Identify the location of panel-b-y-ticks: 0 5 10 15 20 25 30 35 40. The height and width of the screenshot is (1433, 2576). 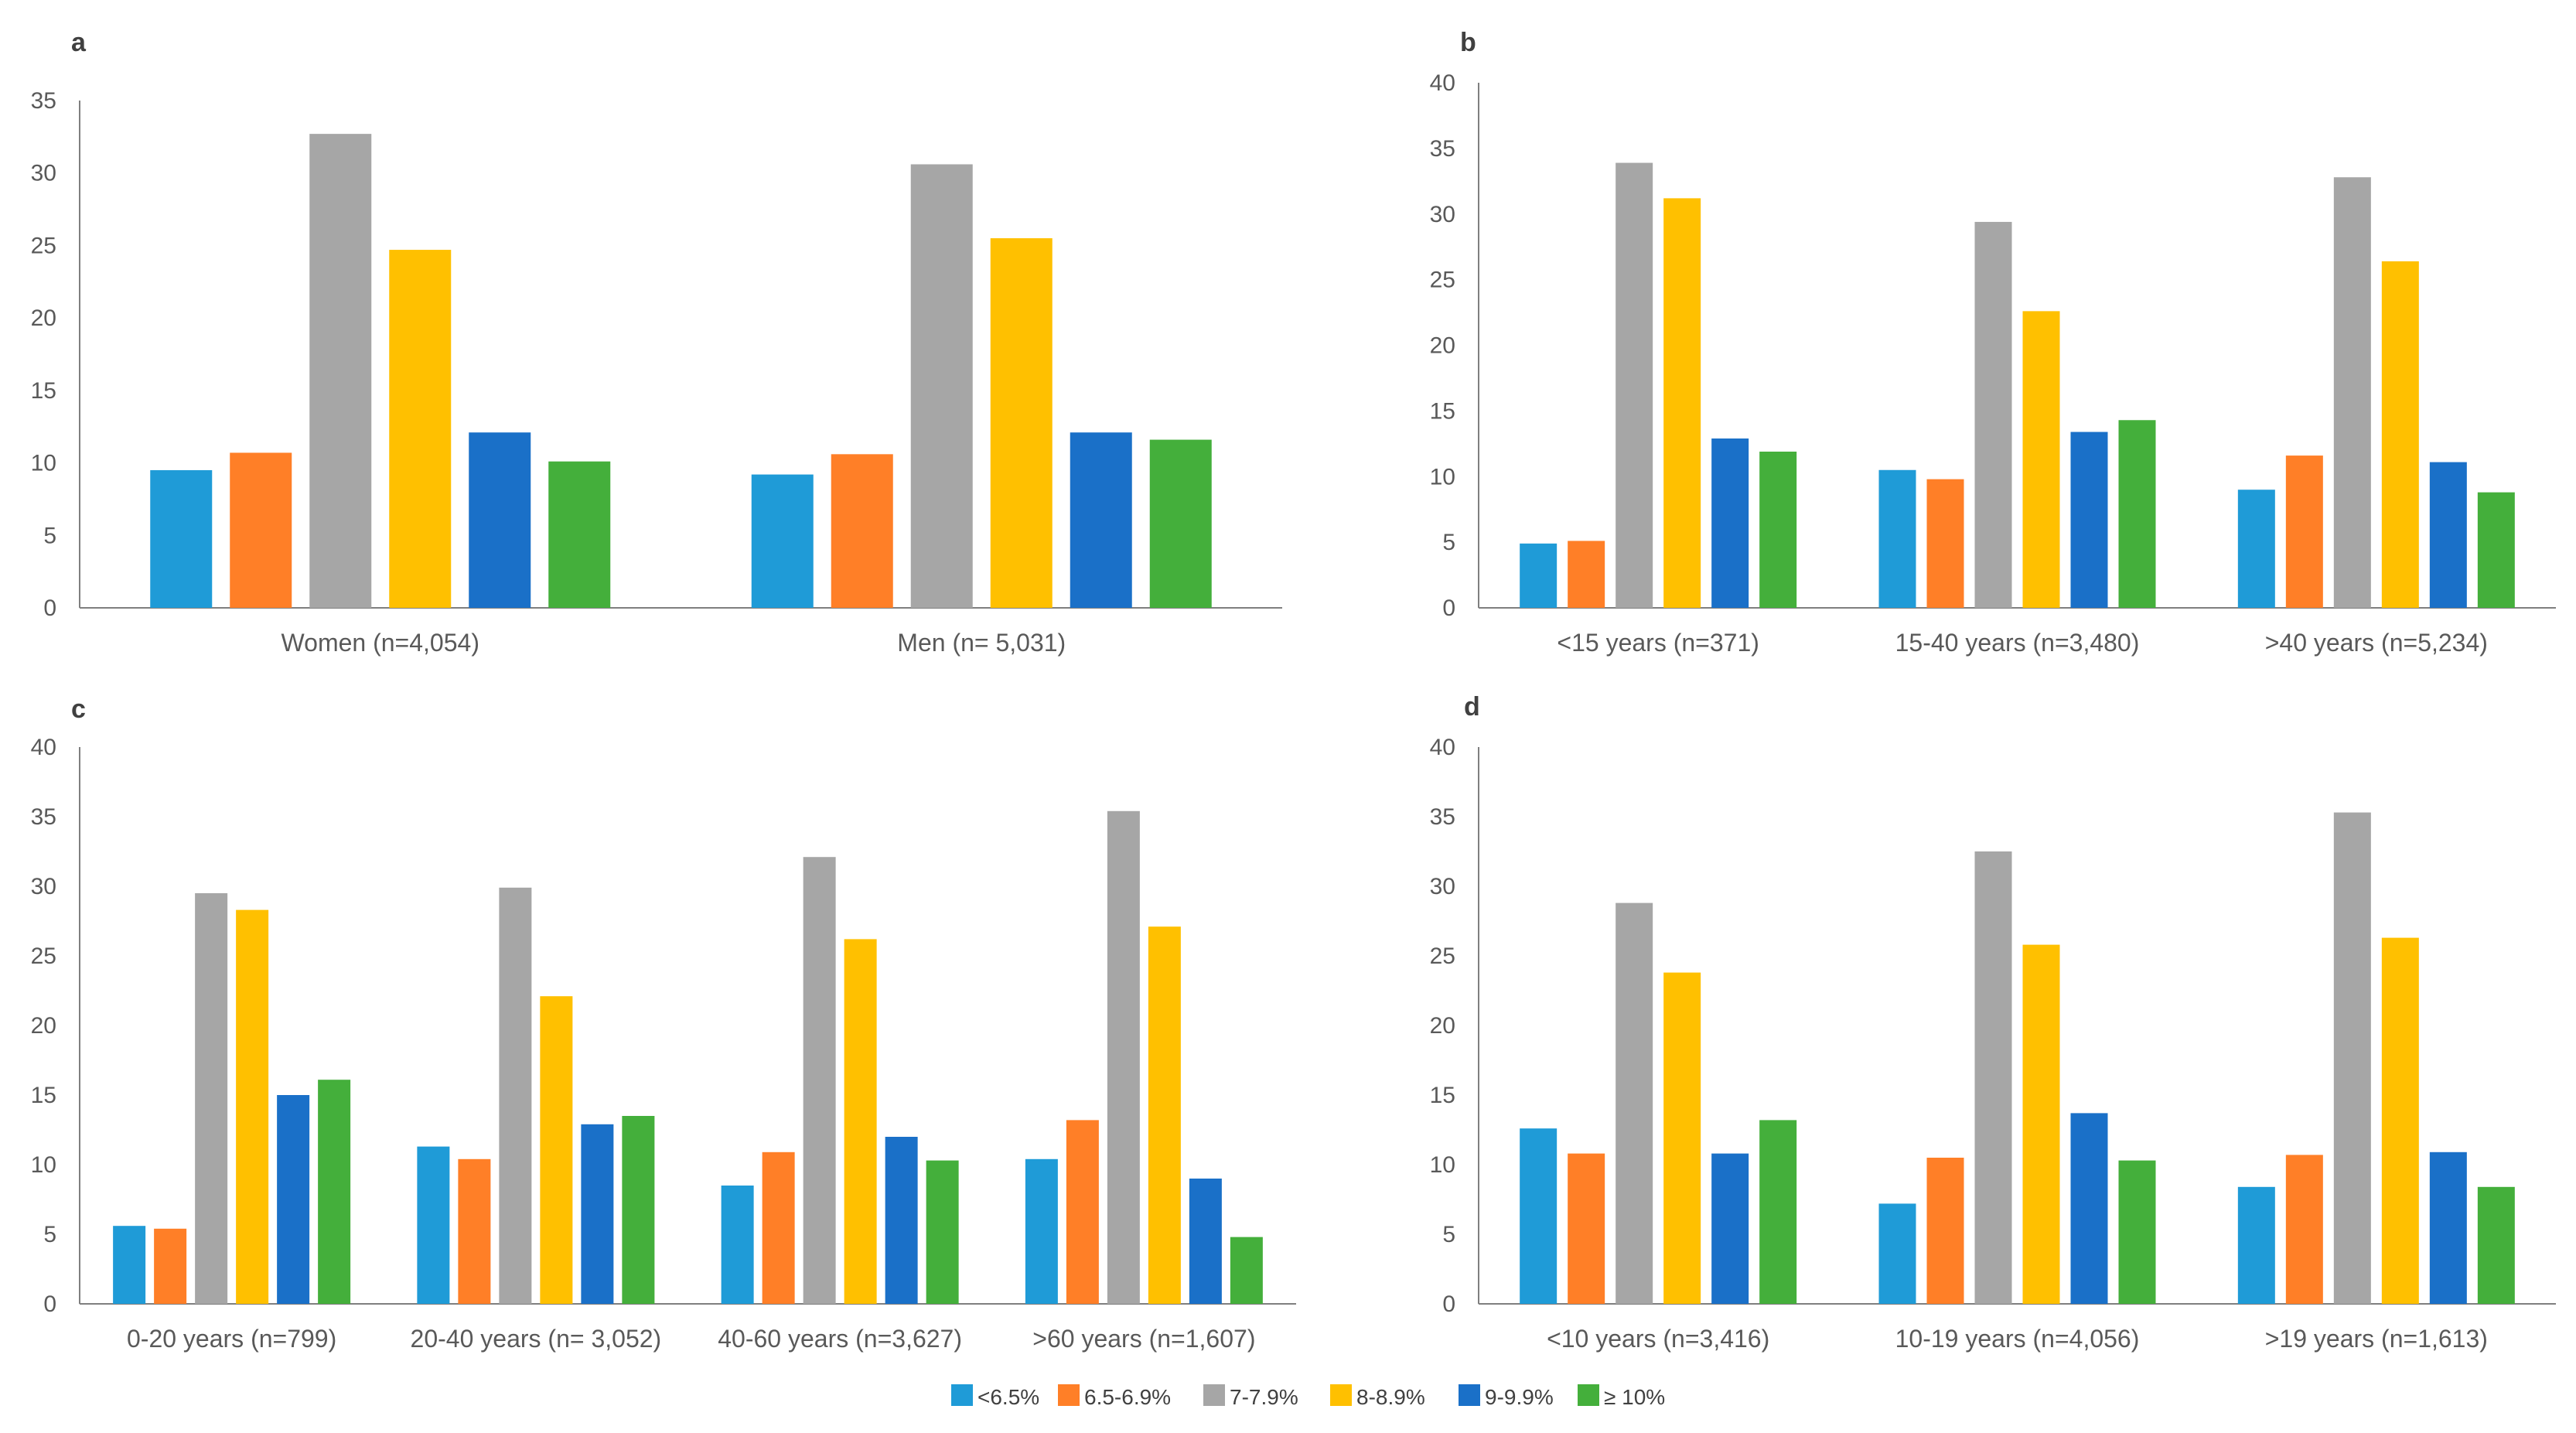
(1442, 345).